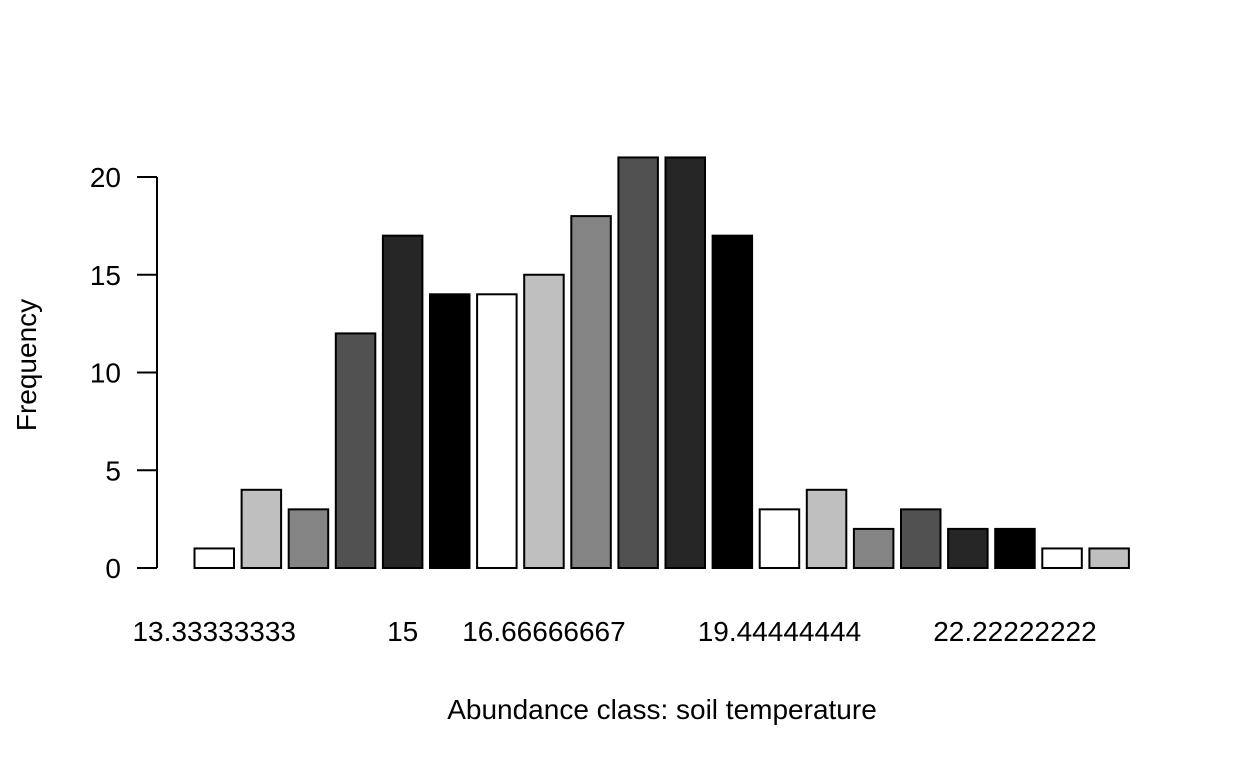 Image resolution: width=1248 pixels, height=773 pixels. Describe the element at coordinates (113, 470) in the screenshot. I see `y-tick-label: 5` at that location.